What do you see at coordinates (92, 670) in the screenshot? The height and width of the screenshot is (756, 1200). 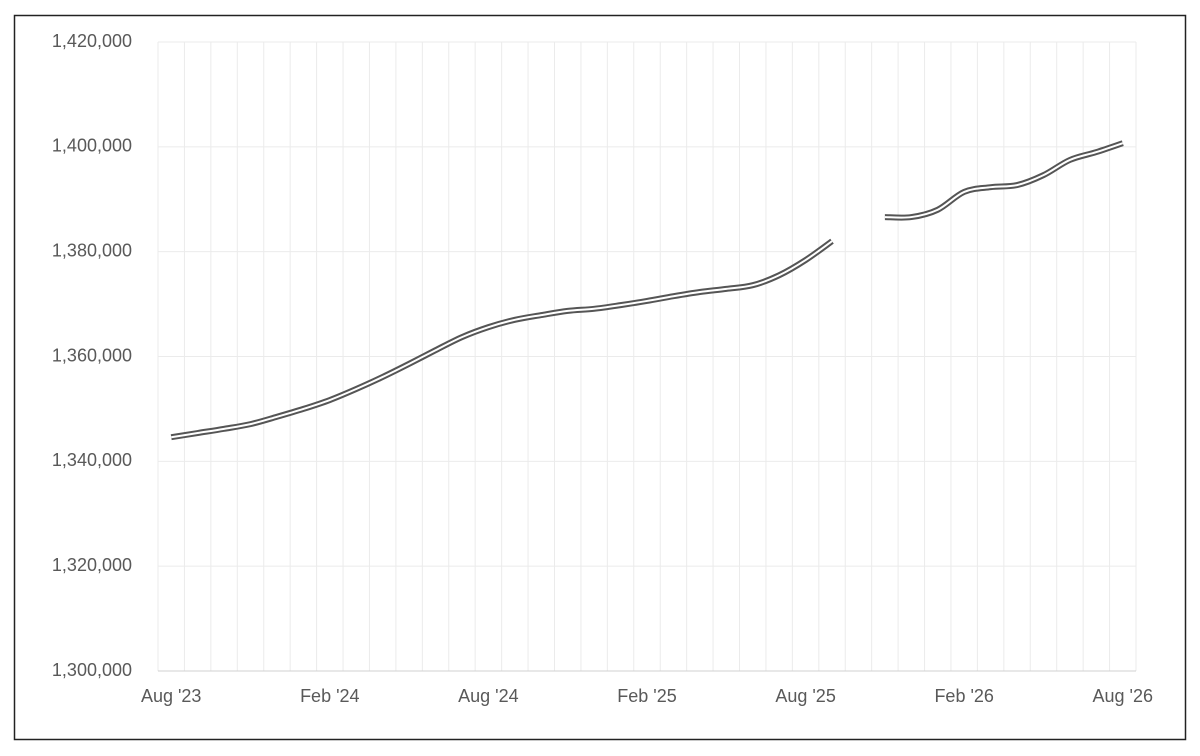 I see `y-tick-label: 1,300,000` at bounding box center [92, 670].